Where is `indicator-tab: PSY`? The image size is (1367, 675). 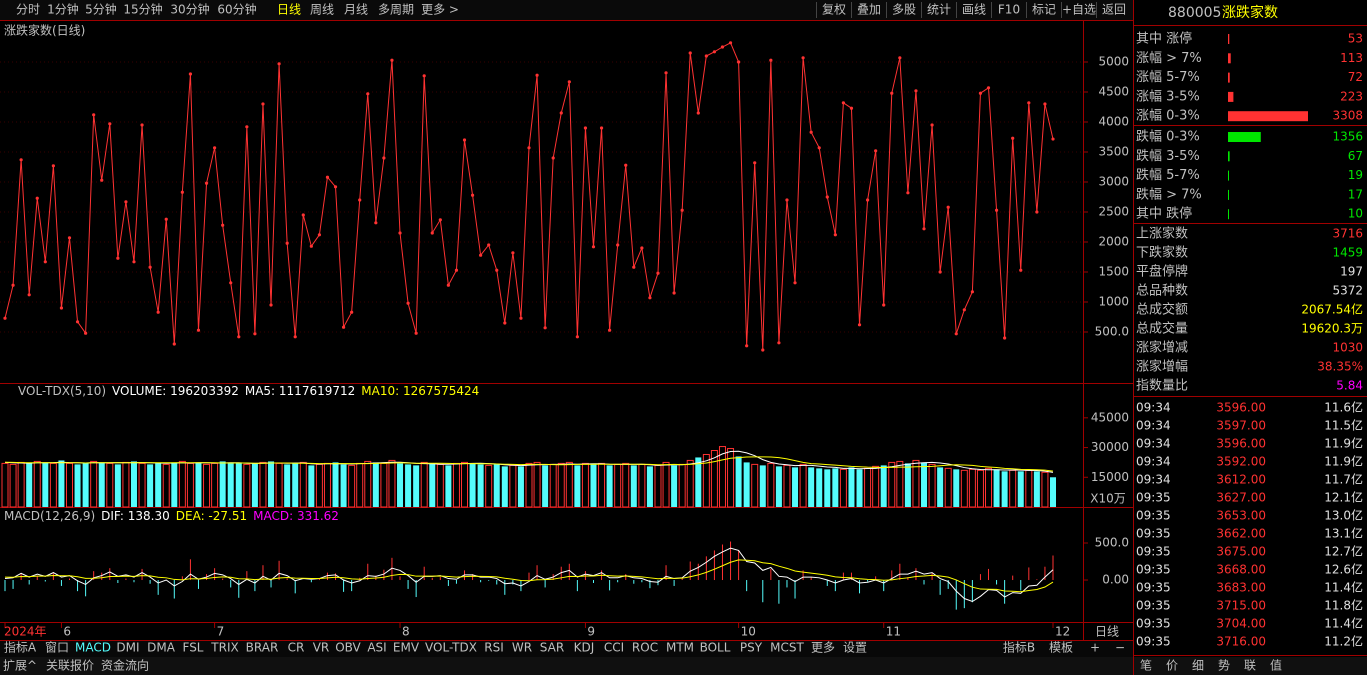
indicator-tab: PSY is located at coordinates (751, 648).